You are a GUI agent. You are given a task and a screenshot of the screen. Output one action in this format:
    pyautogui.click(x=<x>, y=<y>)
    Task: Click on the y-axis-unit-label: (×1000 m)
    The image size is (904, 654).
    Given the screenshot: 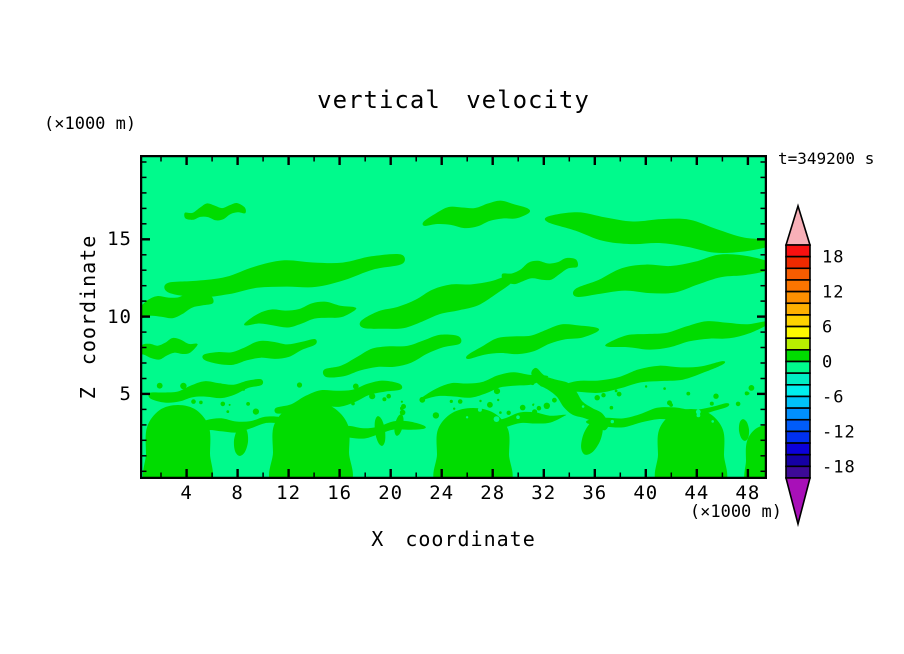 What is the action you would take?
    pyautogui.click(x=90, y=124)
    